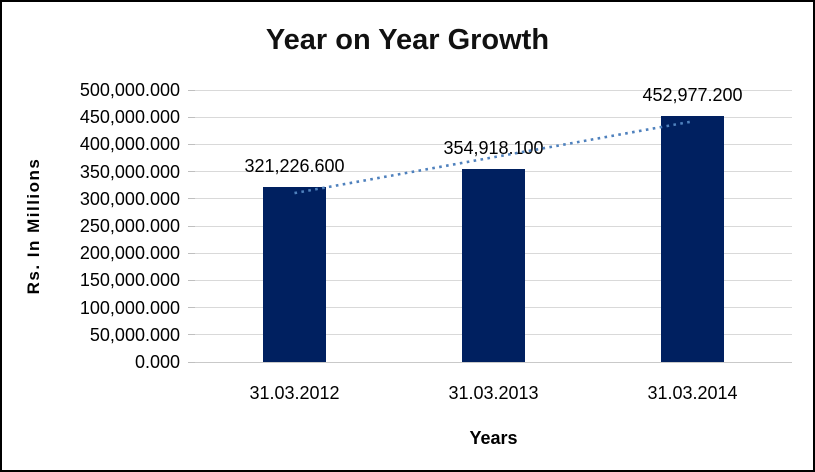 The image size is (815, 472). Describe the element at coordinates (134, 334) in the screenshot. I see `y-axis-tick-label: 50,000.000` at that location.